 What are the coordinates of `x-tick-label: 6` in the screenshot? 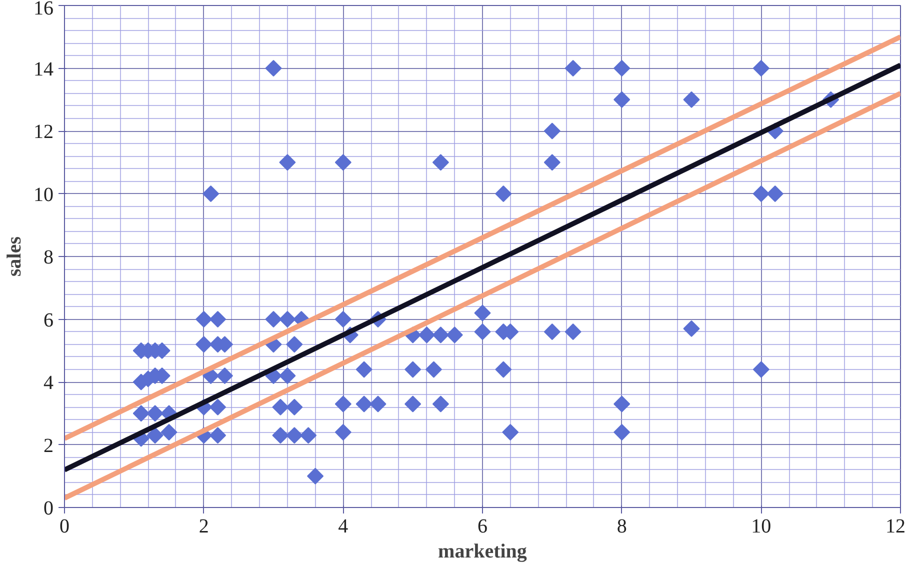 It's located at (483, 527).